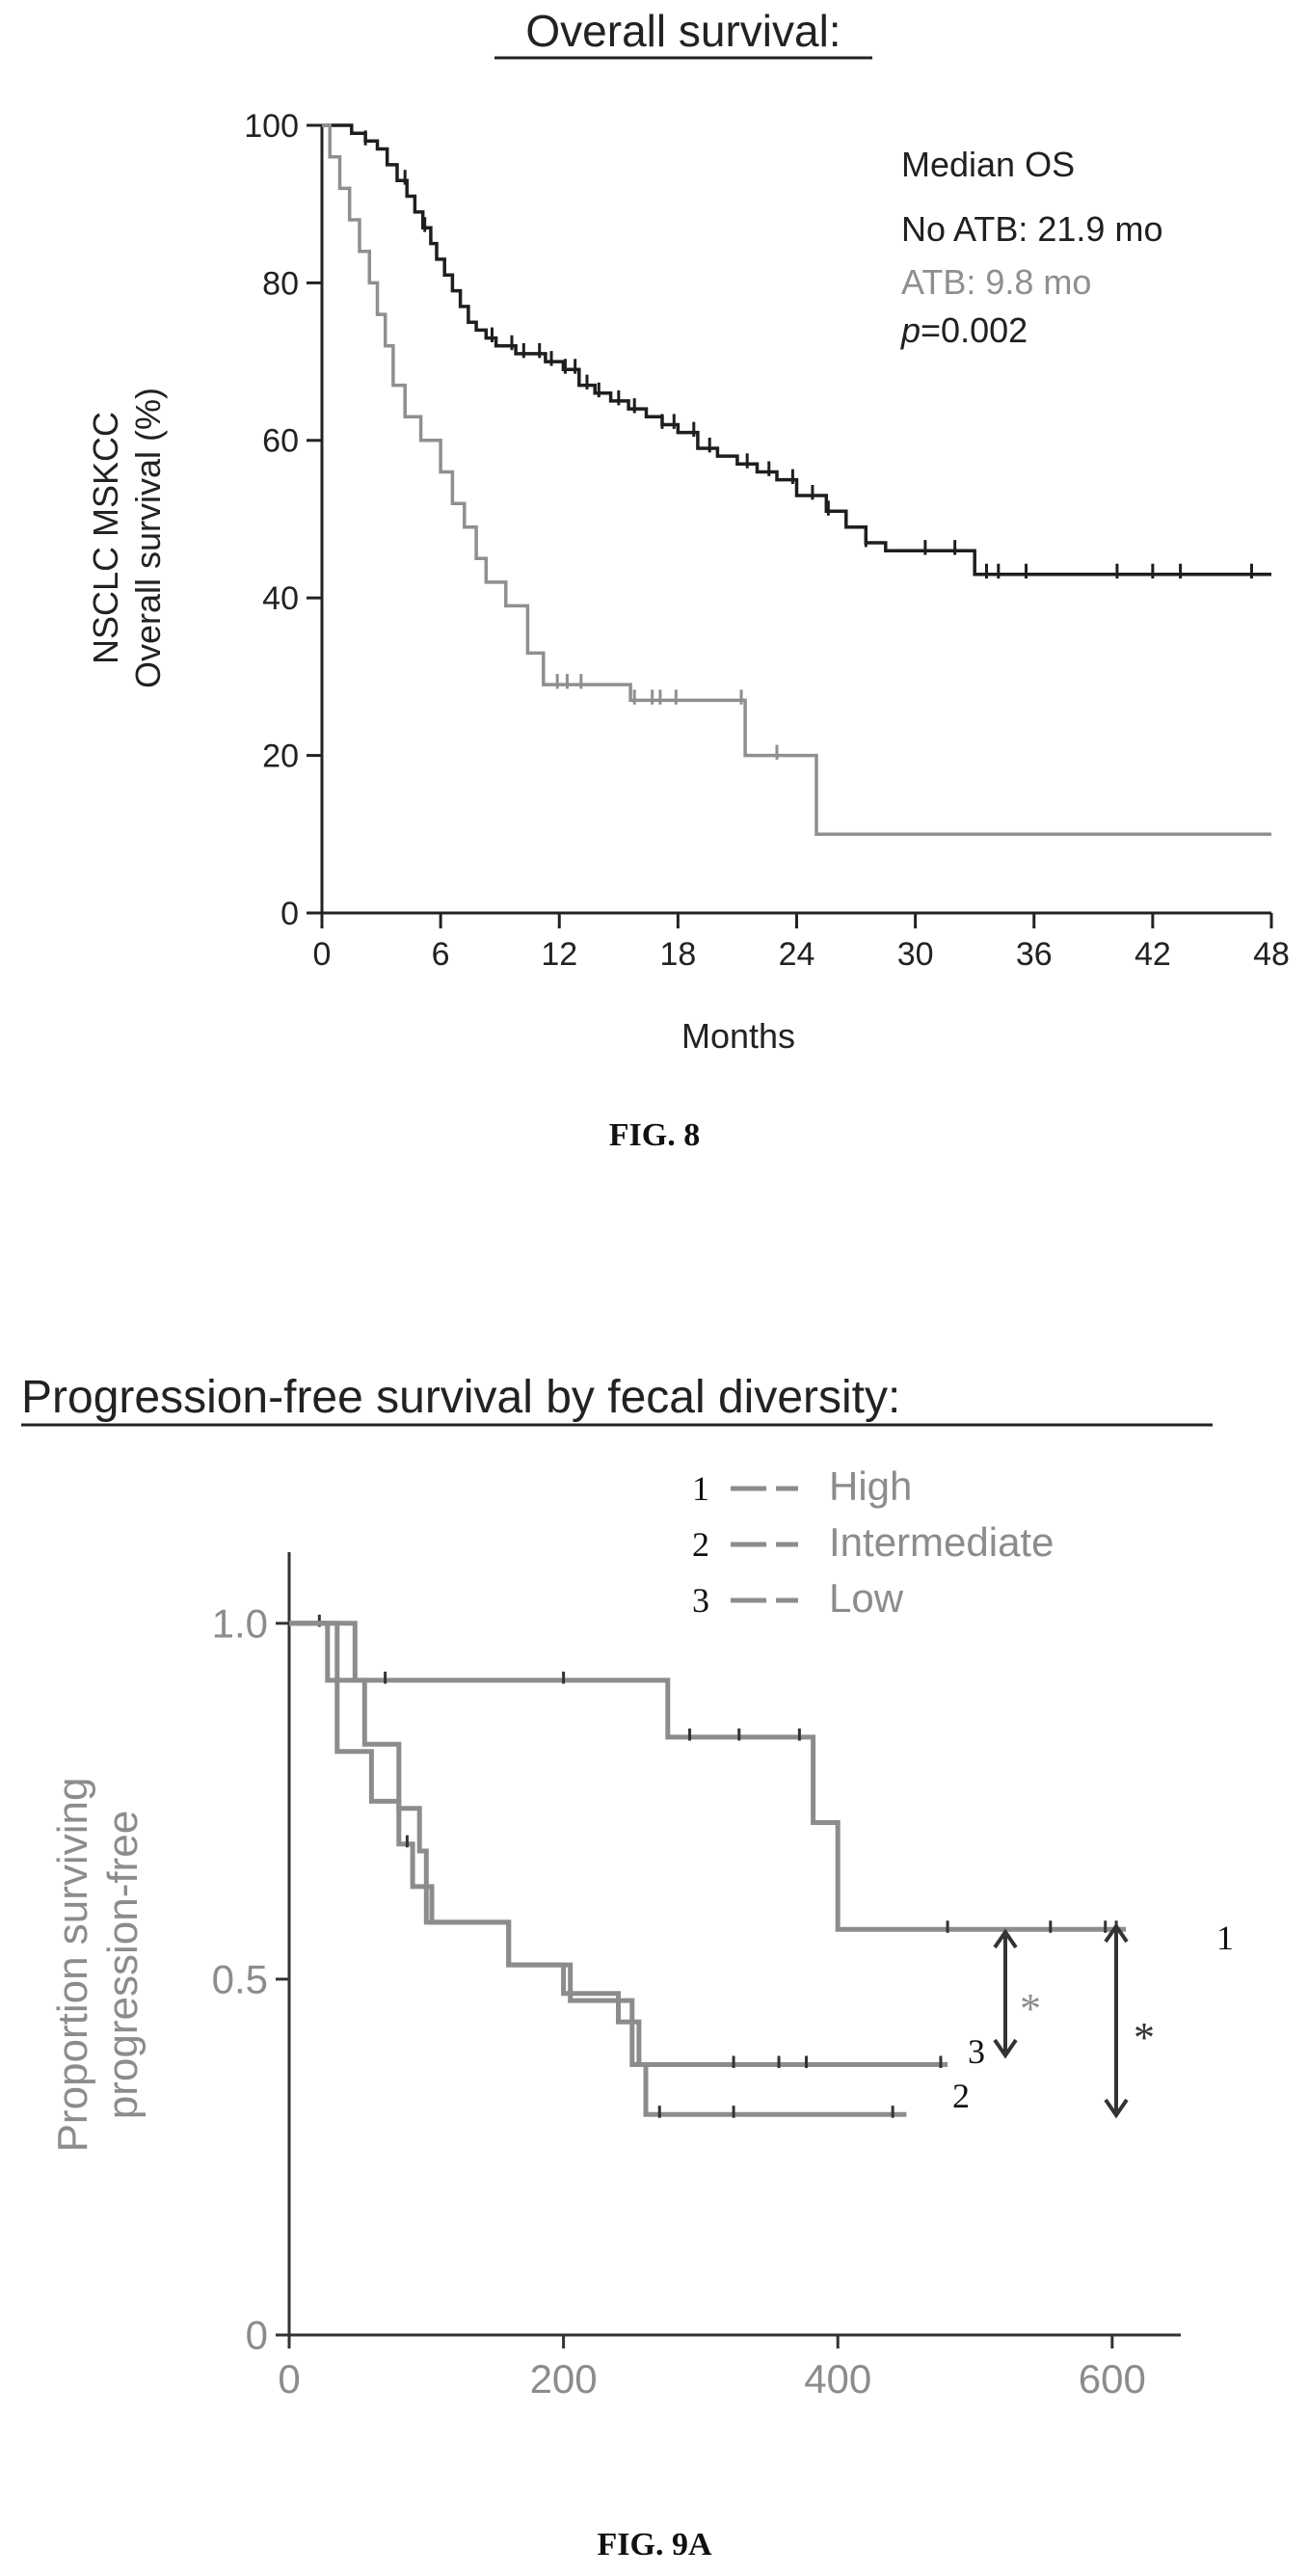 The width and height of the screenshot is (1308, 2576). Describe the element at coordinates (280, 757) in the screenshot. I see `y-tick-label: 20` at that location.